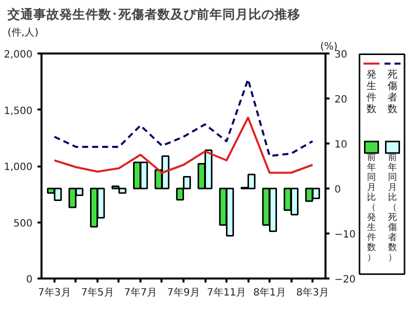 The height and width of the screenshot is (312, 406). Describe the element at coordinates (183, 145) in the screenshot. I see `line-series` at that location.